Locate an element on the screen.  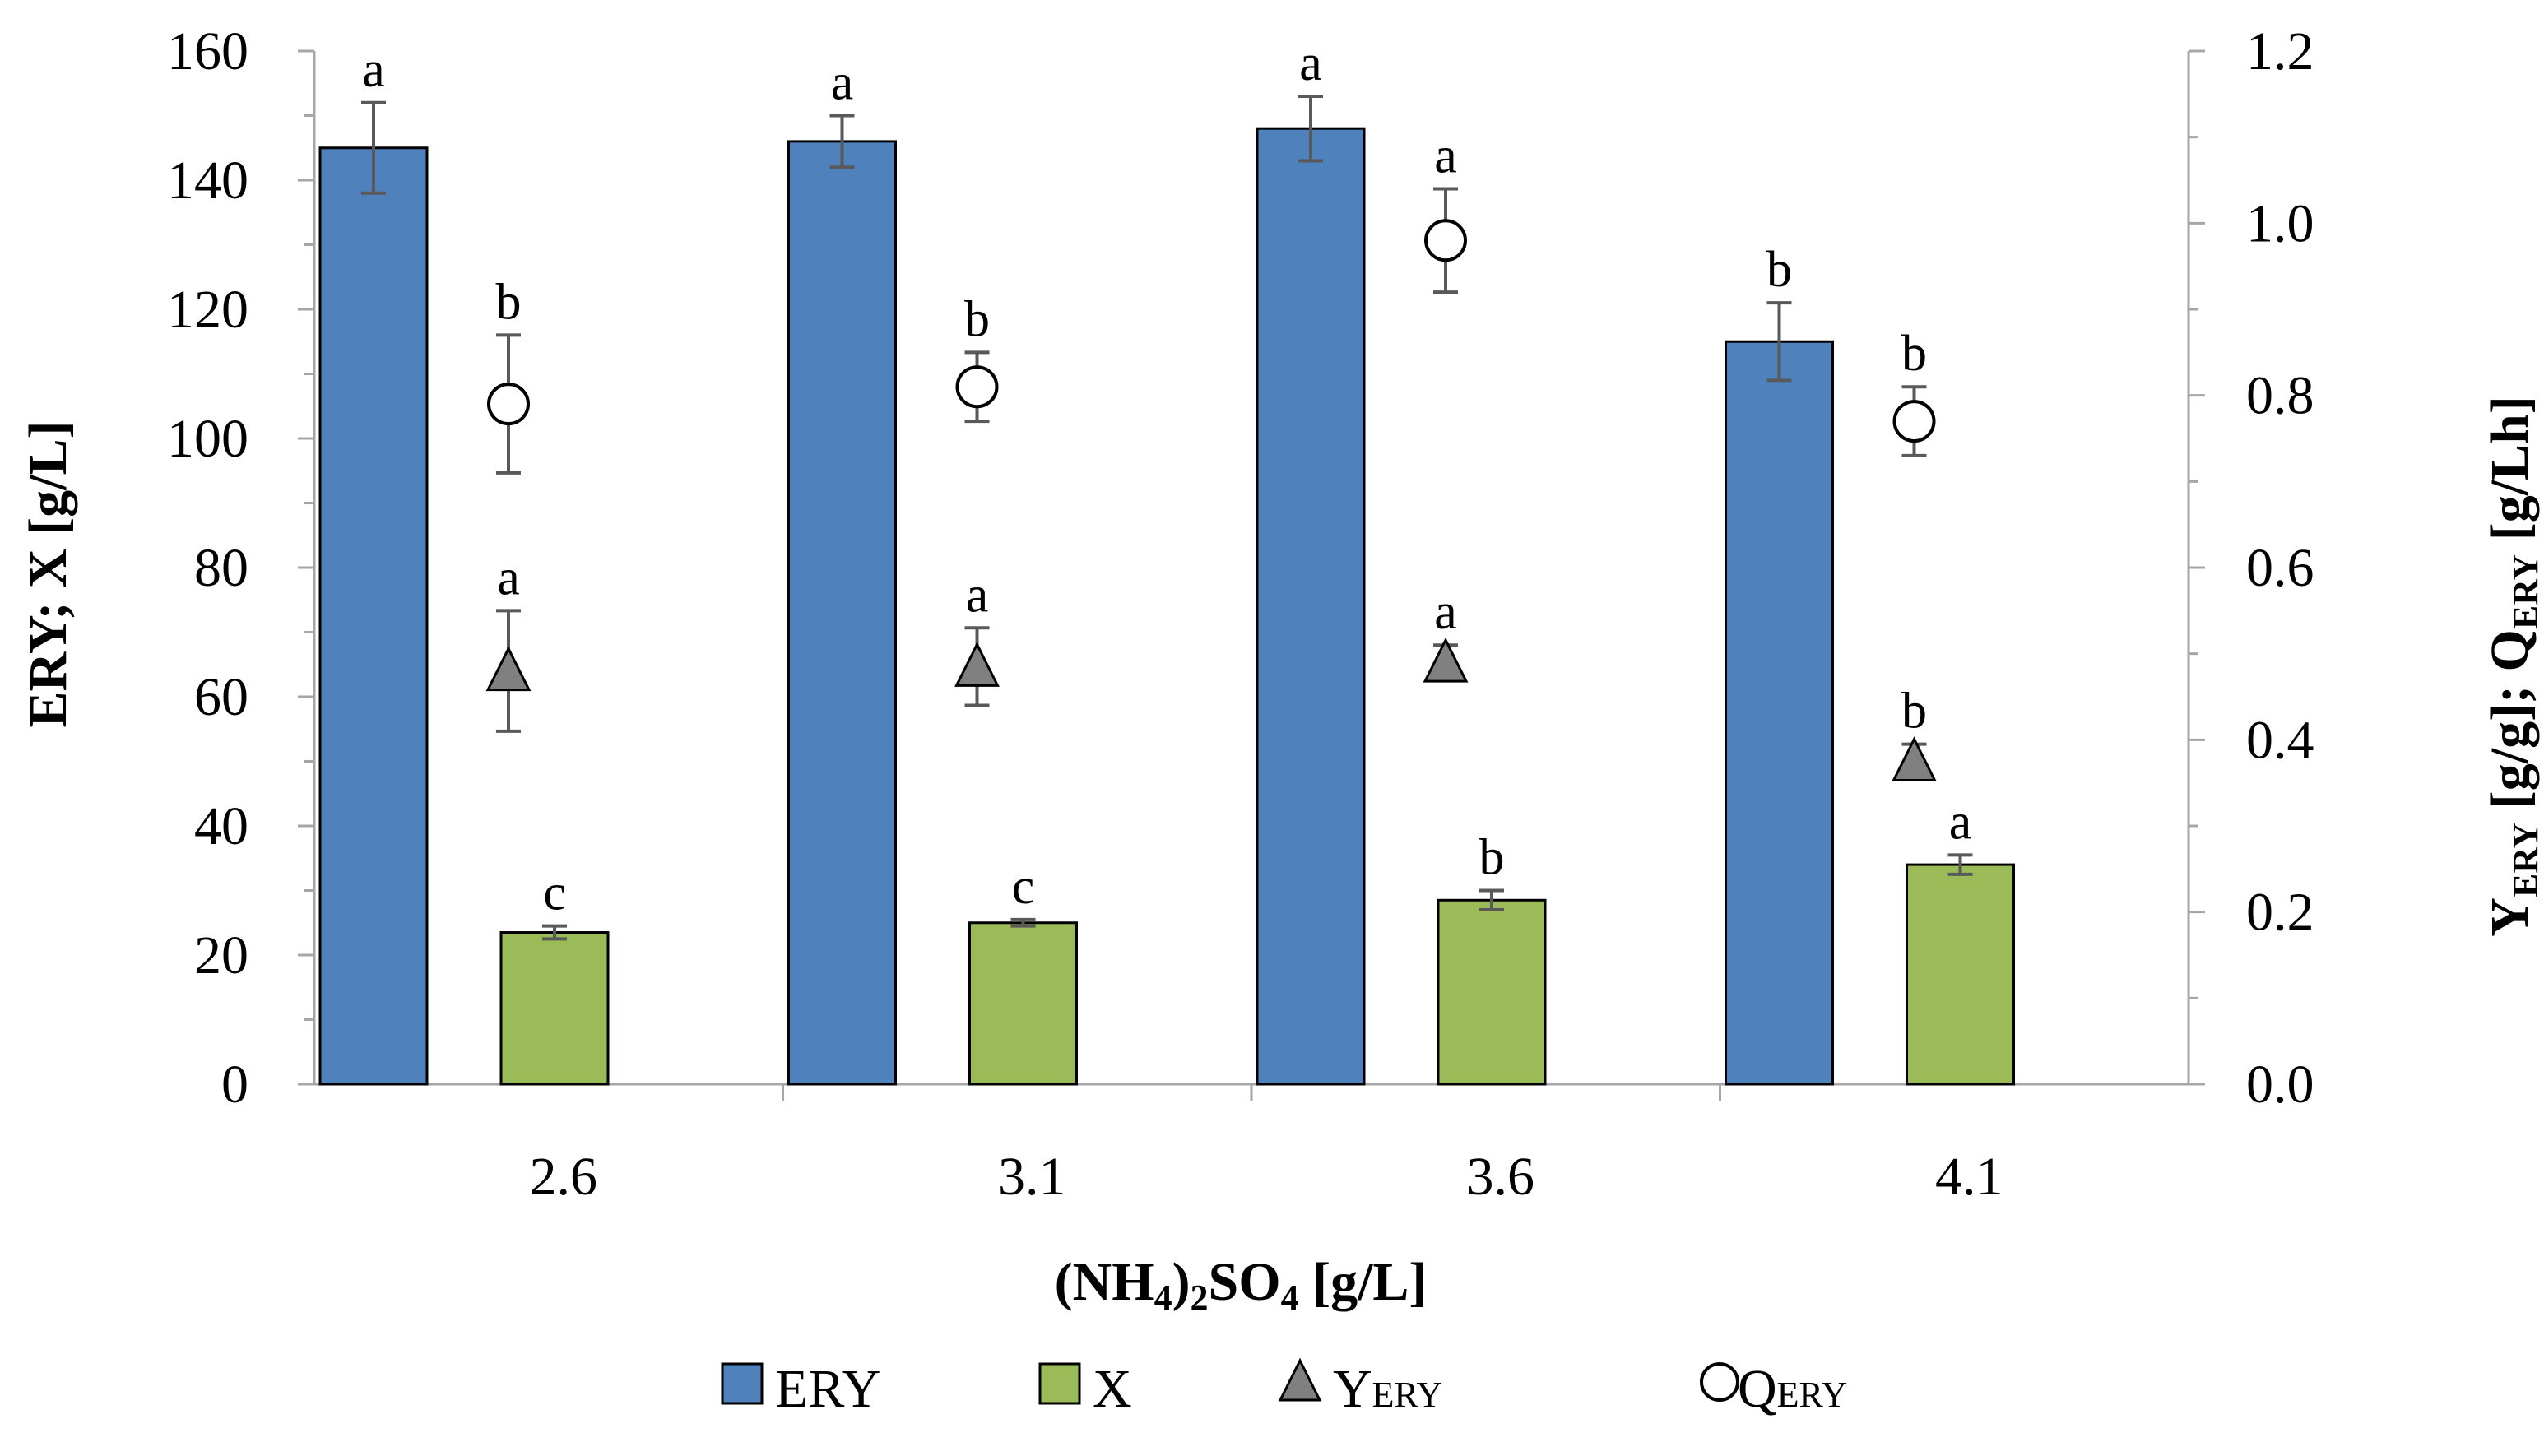
y-right-tick-label: 1.0 is located at coordinates (2280, 223).